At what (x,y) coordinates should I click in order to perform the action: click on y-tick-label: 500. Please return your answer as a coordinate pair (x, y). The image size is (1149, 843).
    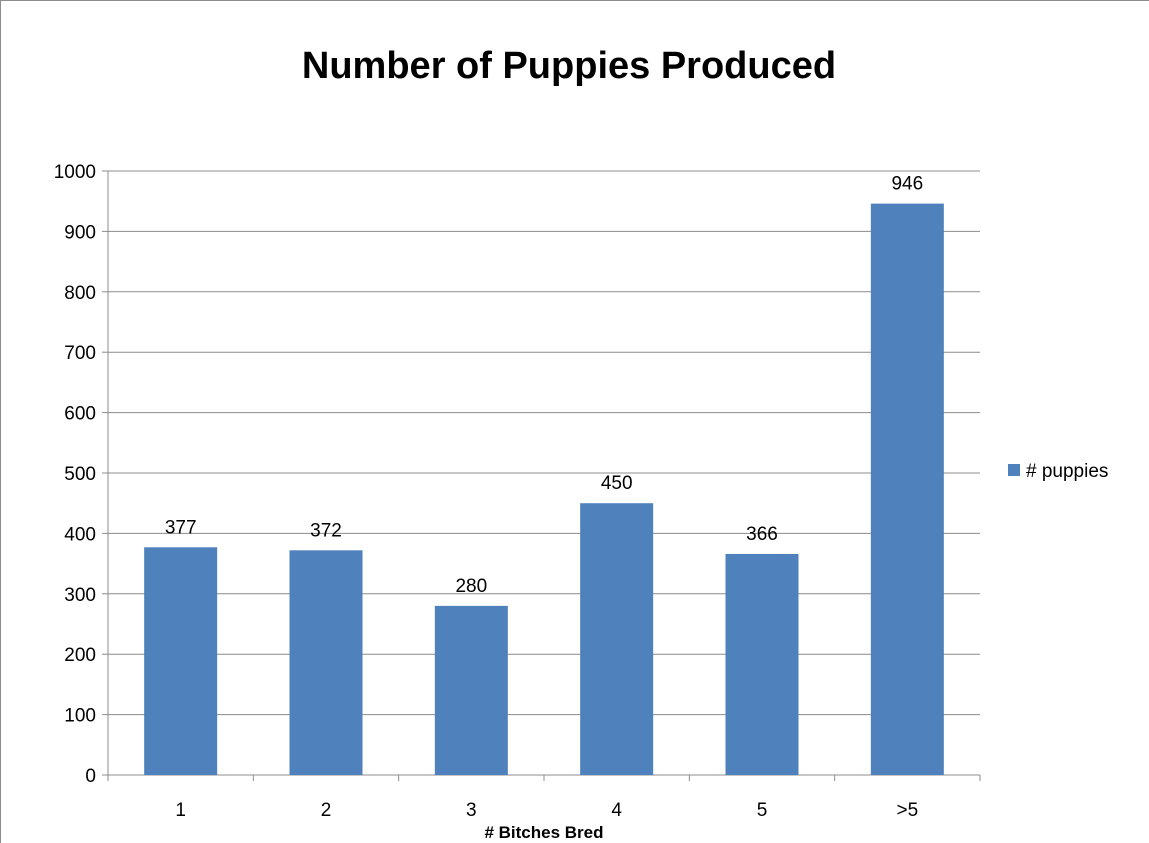
    Looking at the image, I should click on (80, 474).